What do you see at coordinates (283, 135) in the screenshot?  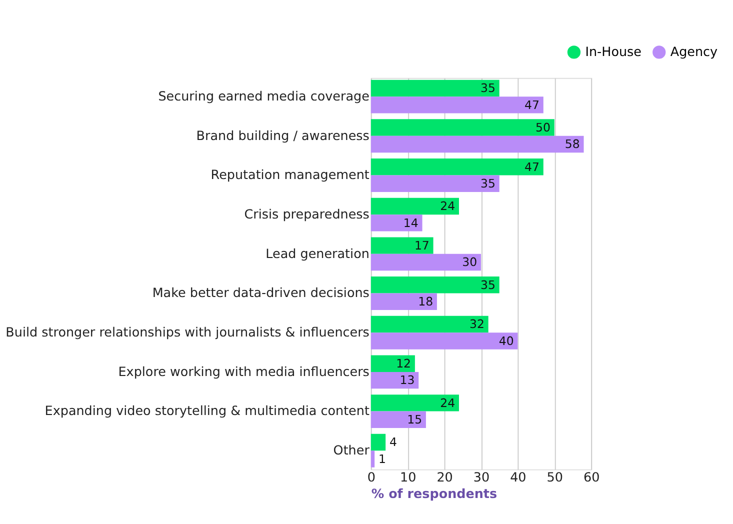 I see `y-tick-label: Brand building / awareness` at bounding box center [283, 135].